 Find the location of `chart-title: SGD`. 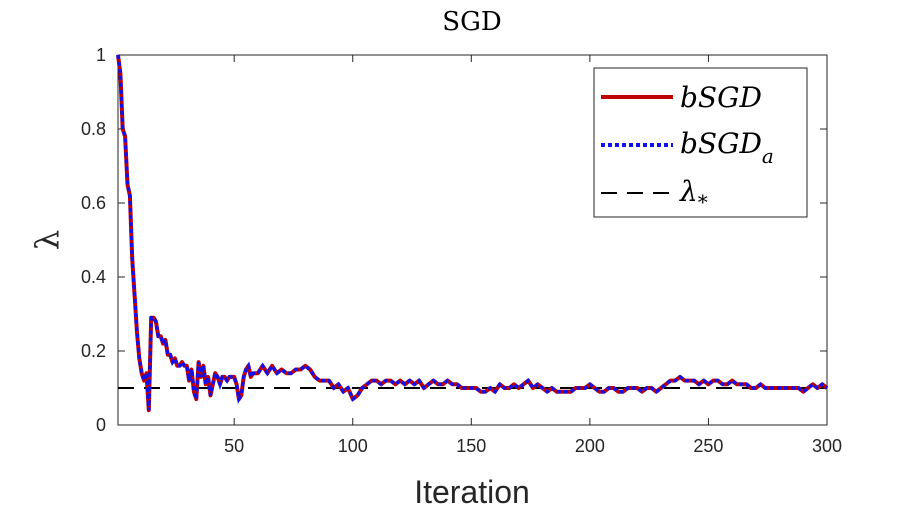

chart-title: SGD is located at coordinates (471, 22).